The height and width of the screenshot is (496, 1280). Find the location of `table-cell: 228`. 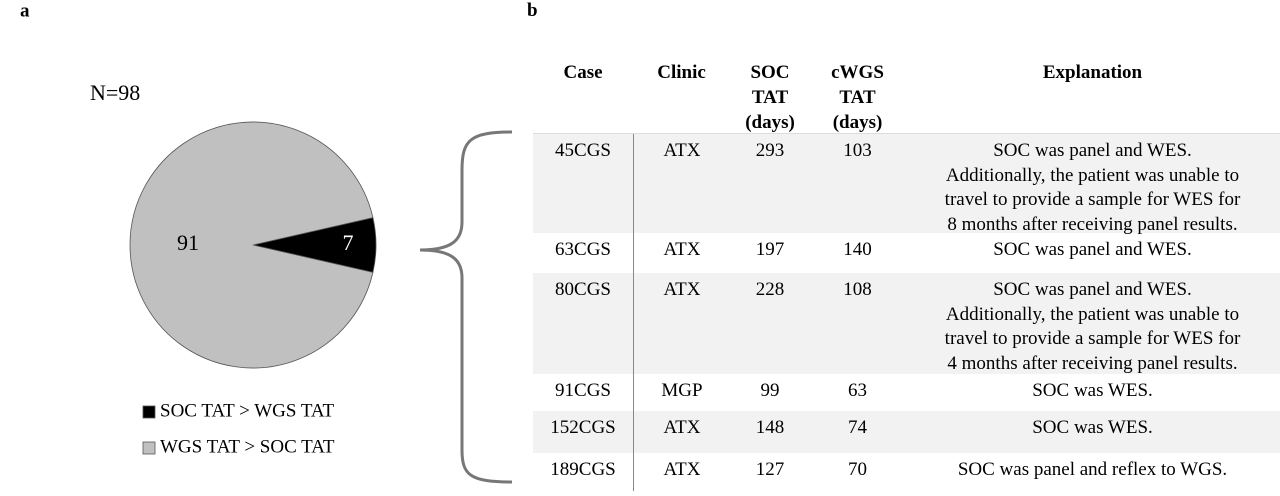

table-cell: 228 is located at coordinates (770, 289).